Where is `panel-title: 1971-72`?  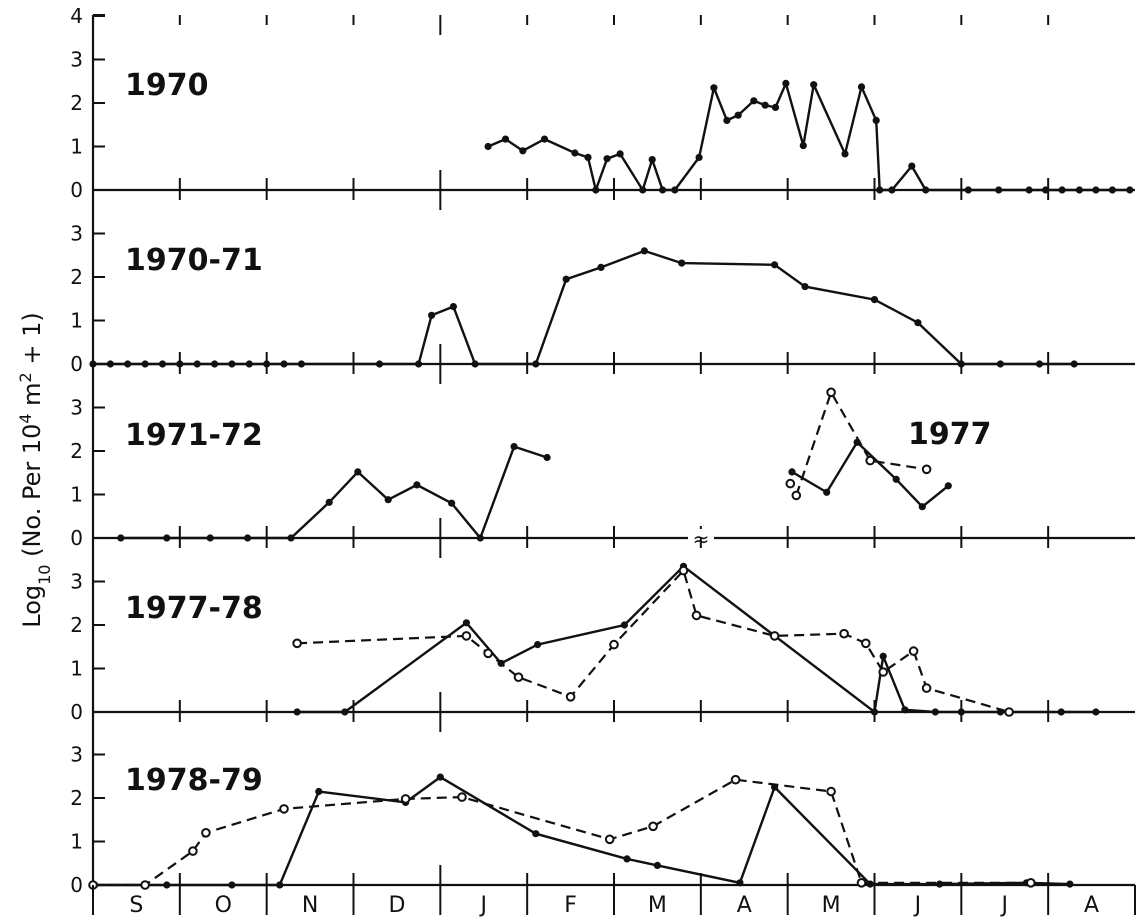
panel-title: 1971-72 is located at coordinates (194, 435).